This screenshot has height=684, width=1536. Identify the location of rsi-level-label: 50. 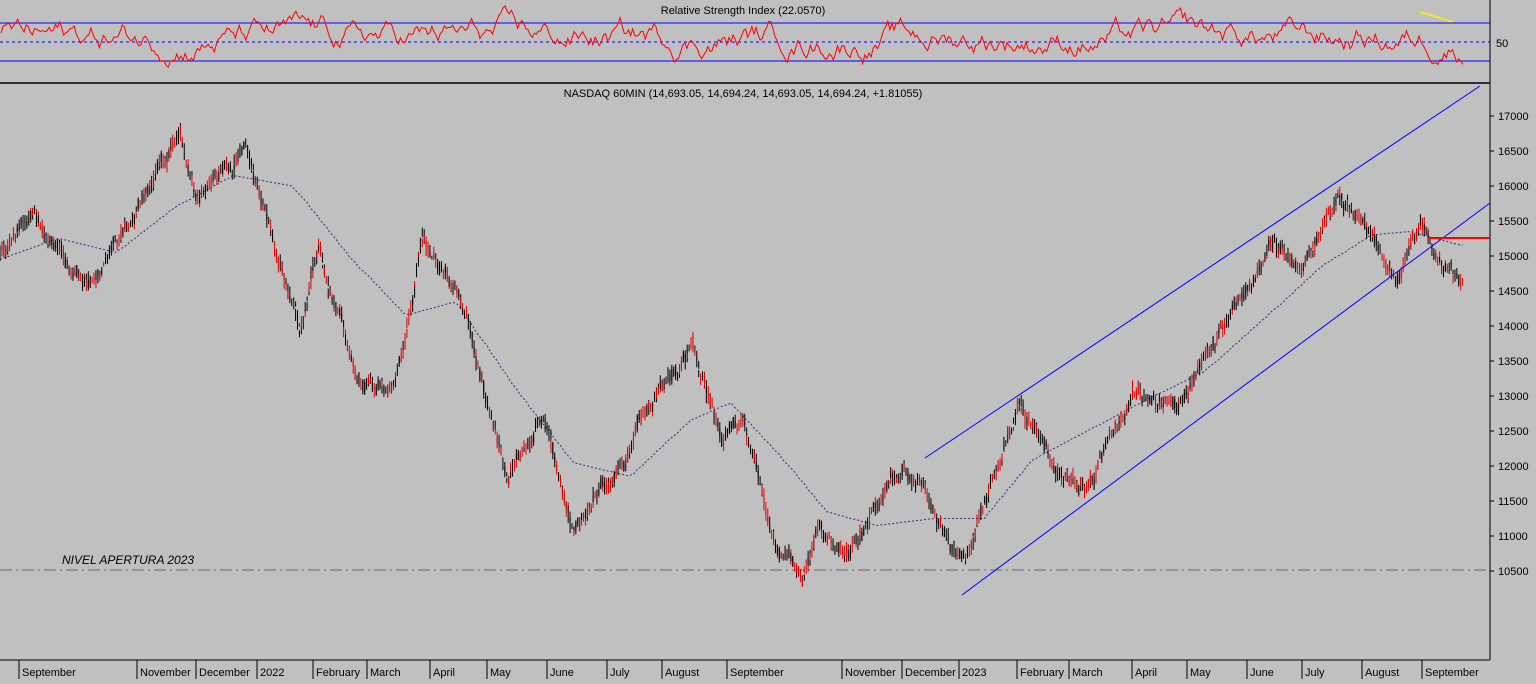
(1502, 44).